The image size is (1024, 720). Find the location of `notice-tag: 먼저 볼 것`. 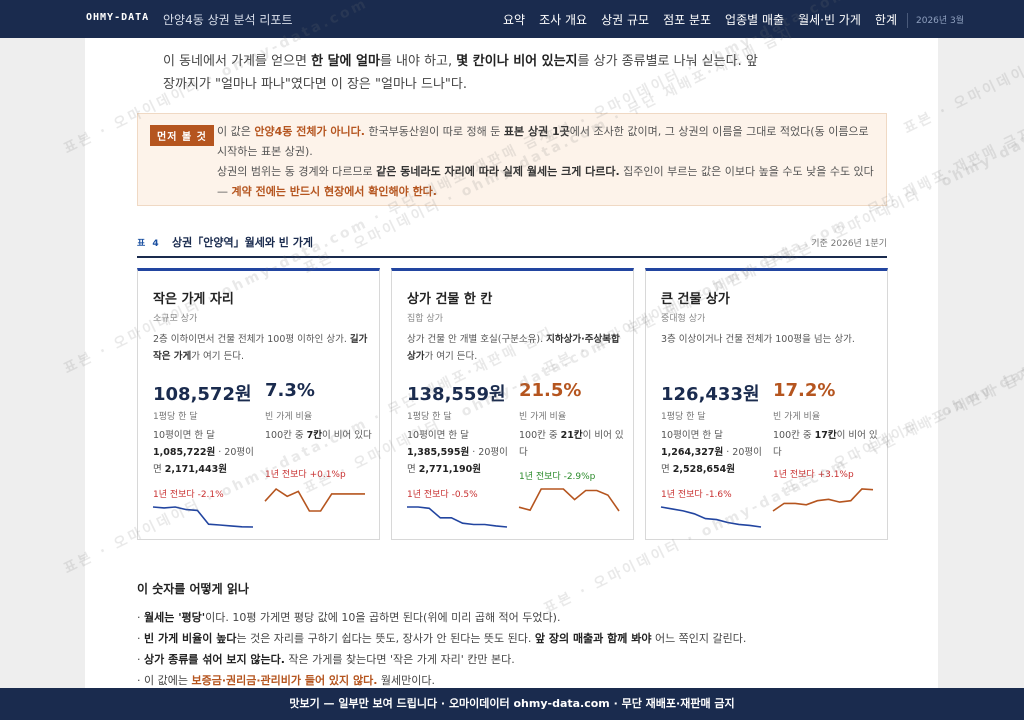

notice-tag: 먼저 볼 것 is located at coordinates (182, 135).